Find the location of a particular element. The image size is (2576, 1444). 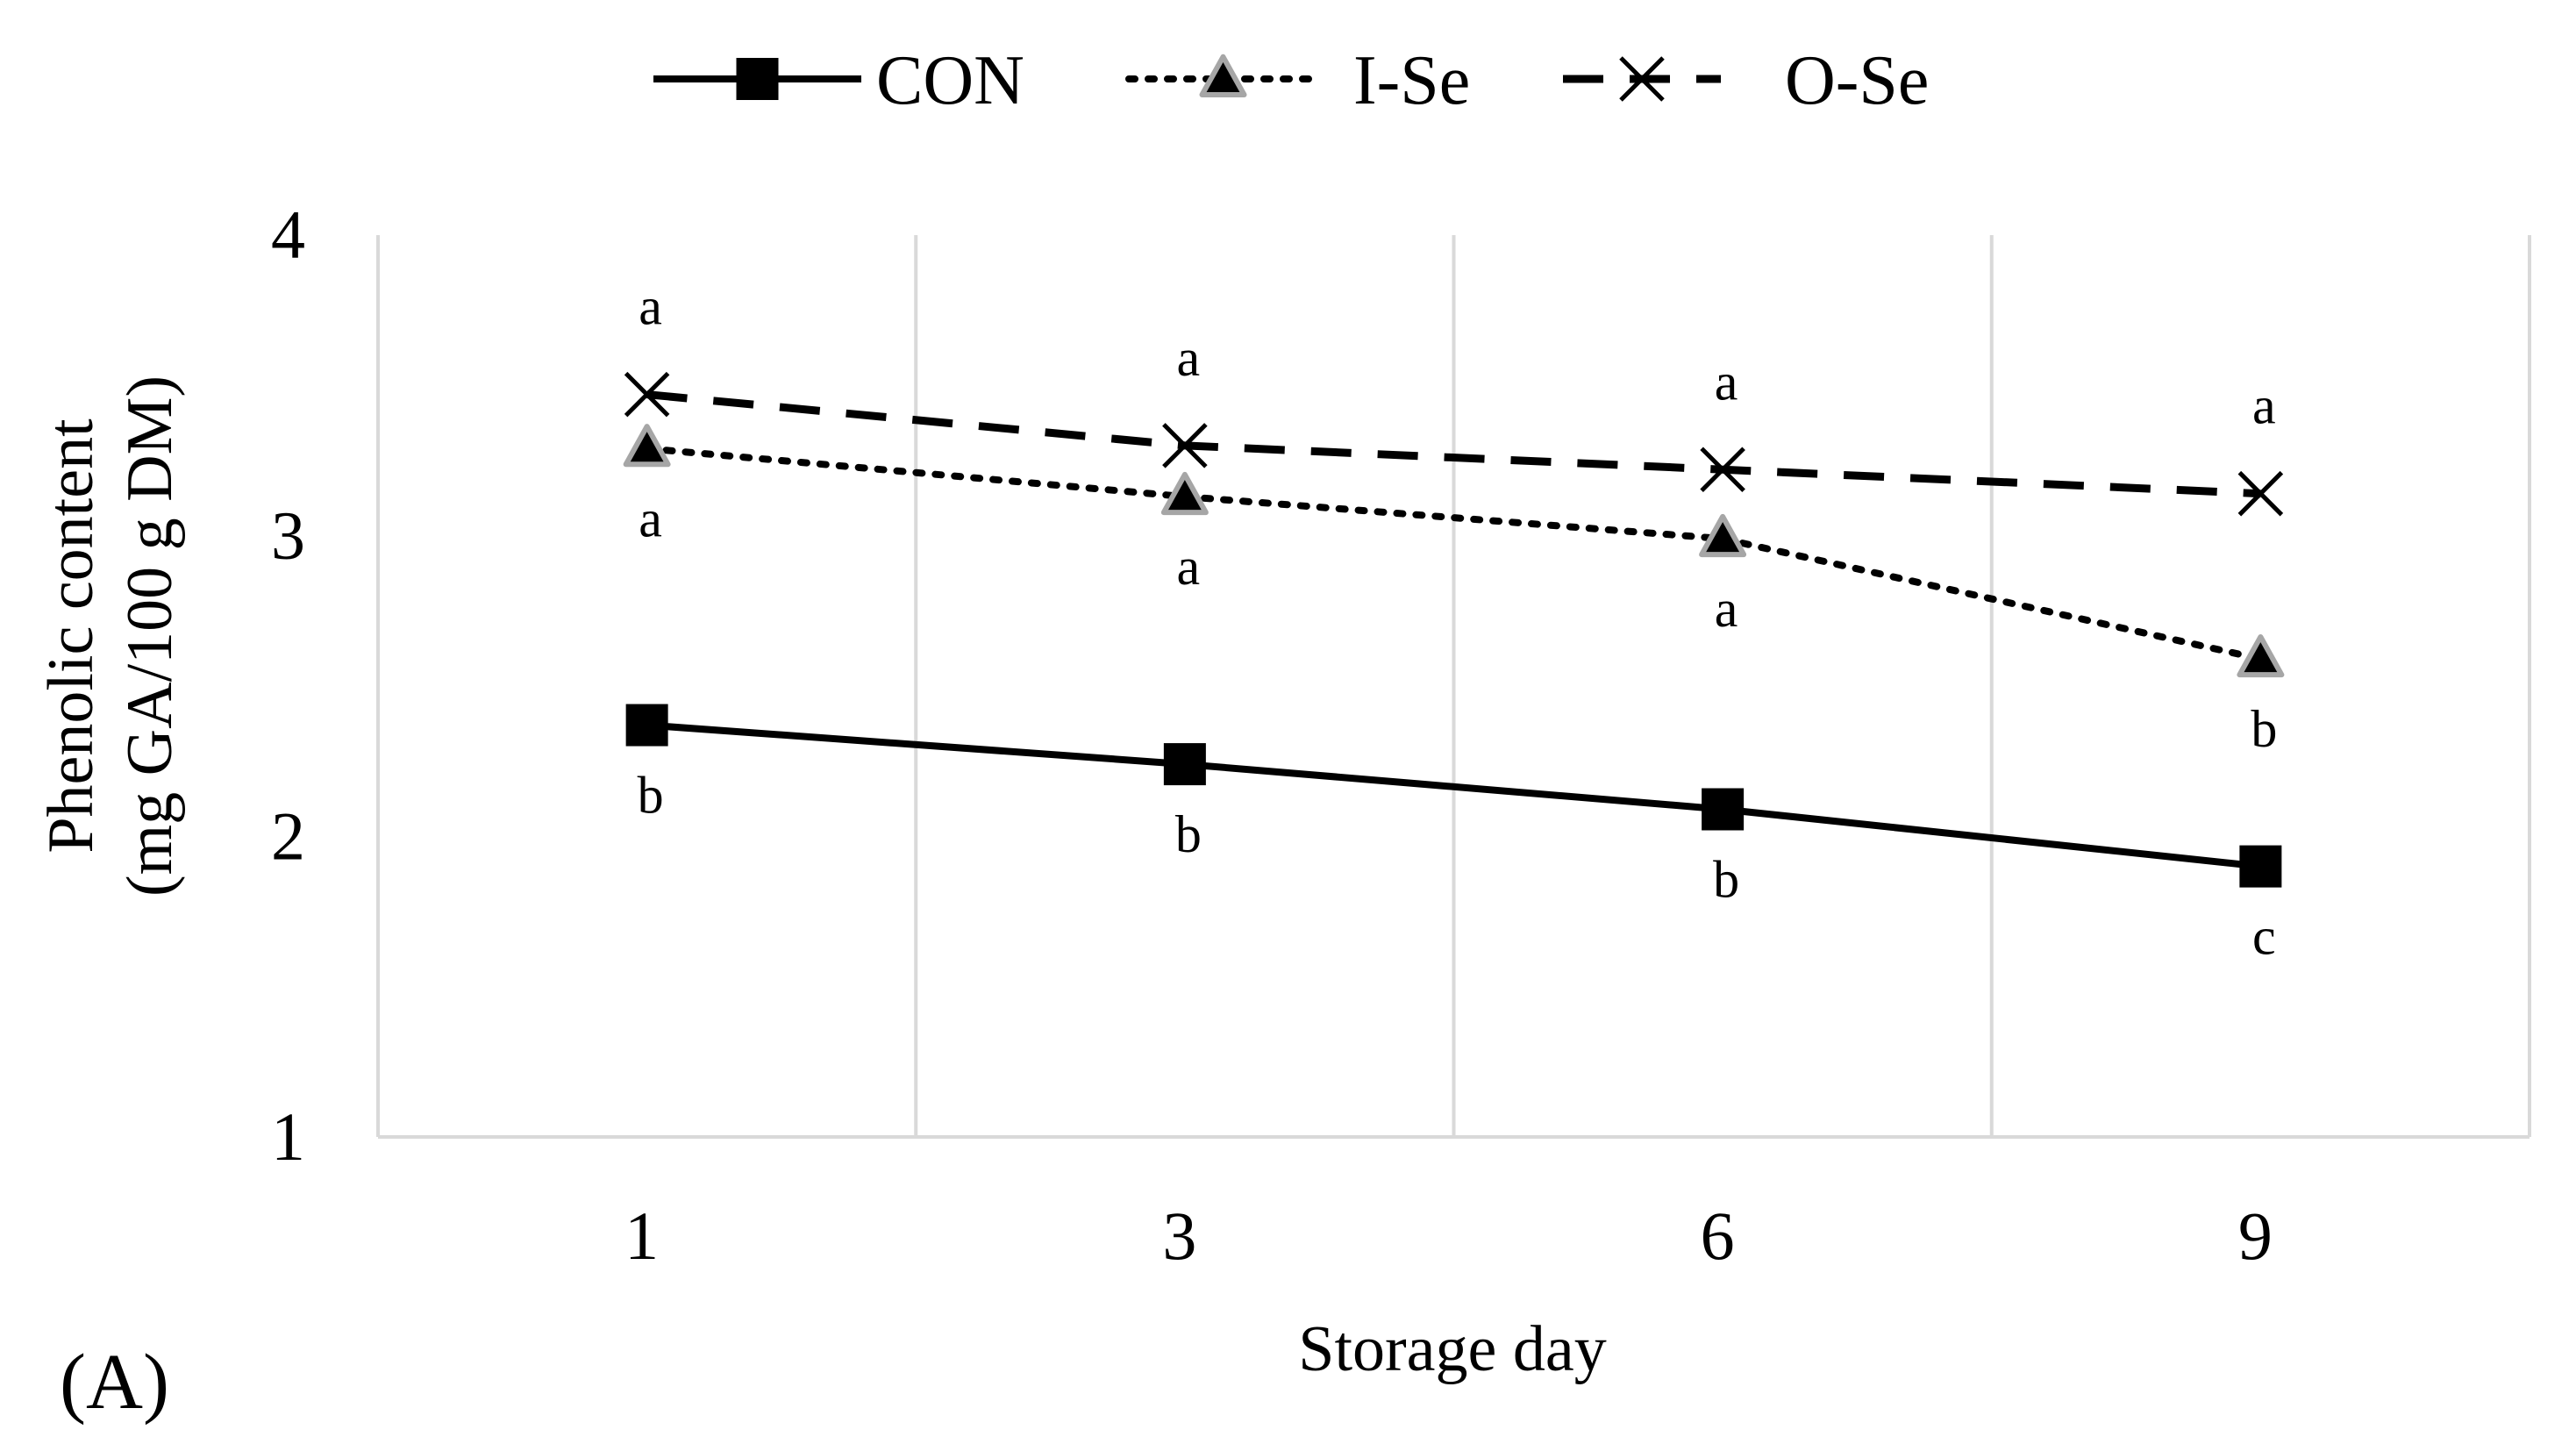

panel-label: (A) is located at coordinates (115, 1382).